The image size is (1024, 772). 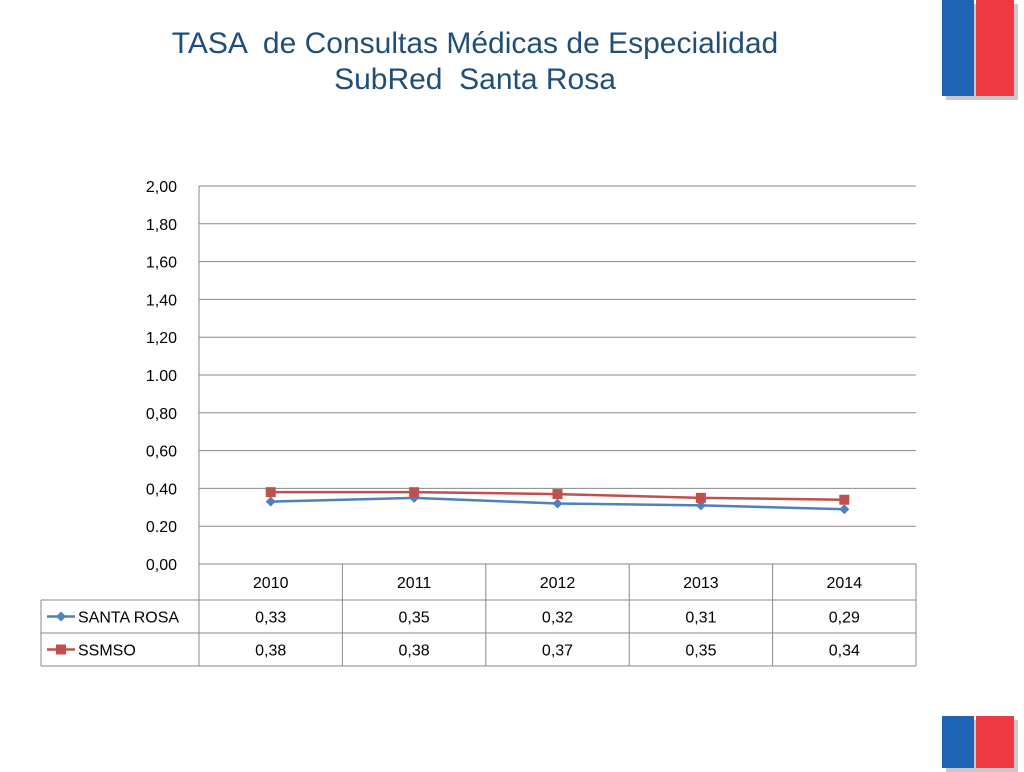 I want to click on data-label: 0,34, so click(x=844, y=651).